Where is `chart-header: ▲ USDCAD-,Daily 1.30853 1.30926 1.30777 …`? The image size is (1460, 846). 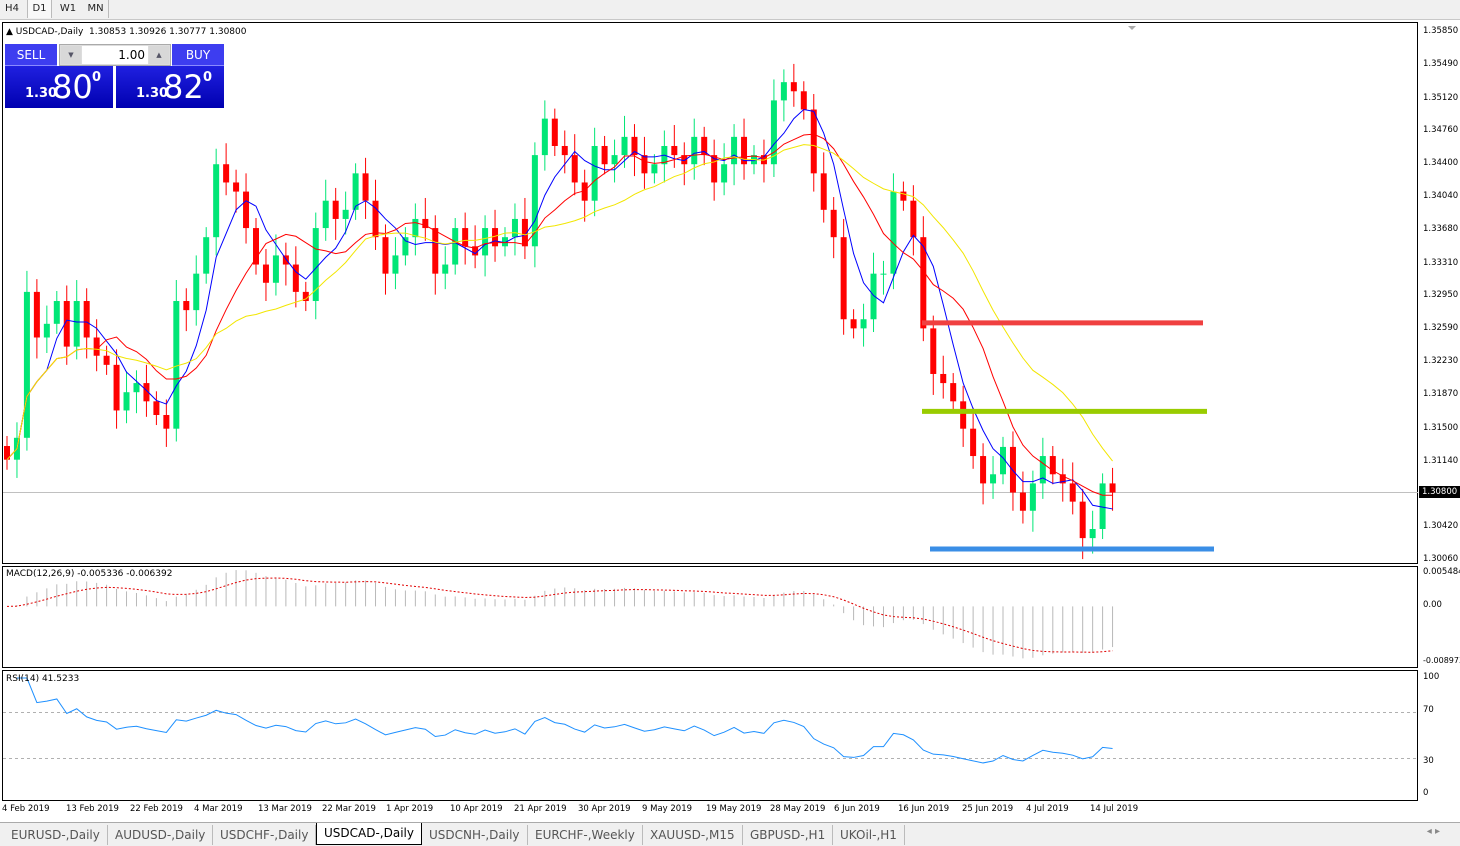 chart-header: ▲ USDCAD-,Daily 1.30853 1.30926 1.30777 … is located at coordinates (126, 32).